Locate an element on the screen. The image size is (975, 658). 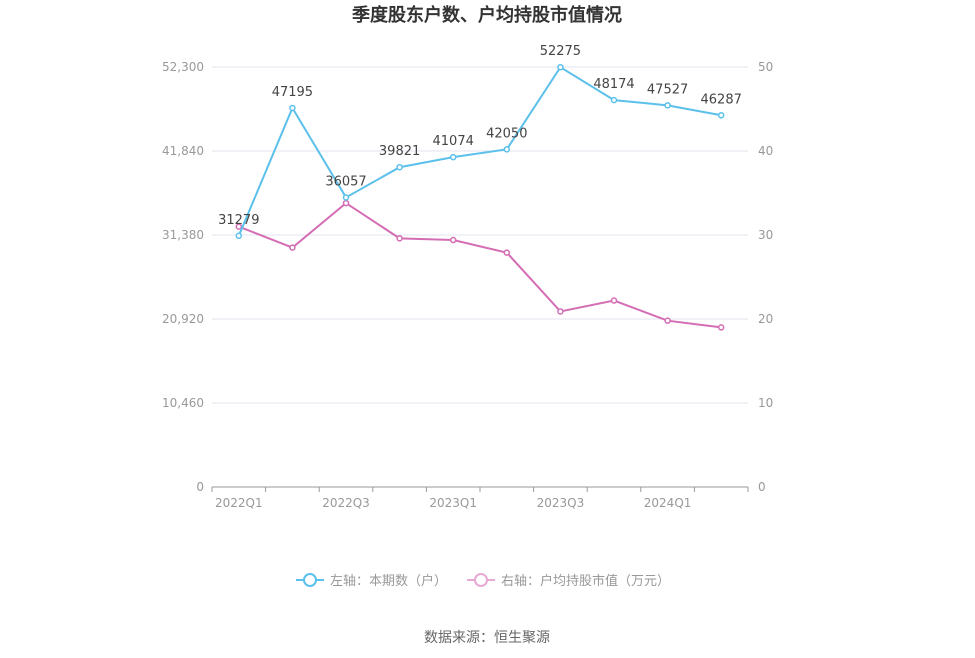
right-axis-ticks: 0 10 20 30 40 50 is located at coordinates (765, 277).